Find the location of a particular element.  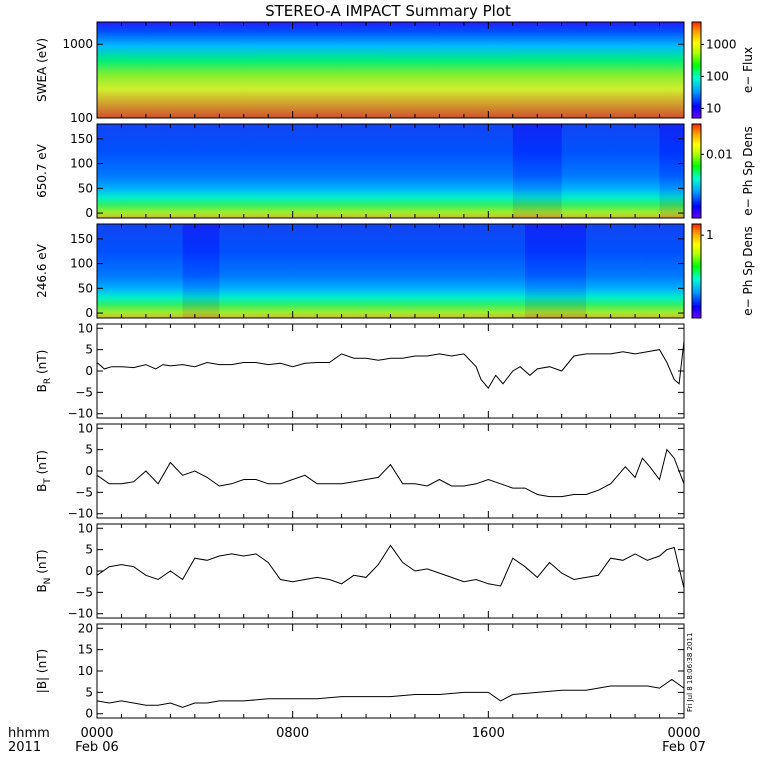

time-axis-date-end: Feb 07 is located at coordinates (684, 747).